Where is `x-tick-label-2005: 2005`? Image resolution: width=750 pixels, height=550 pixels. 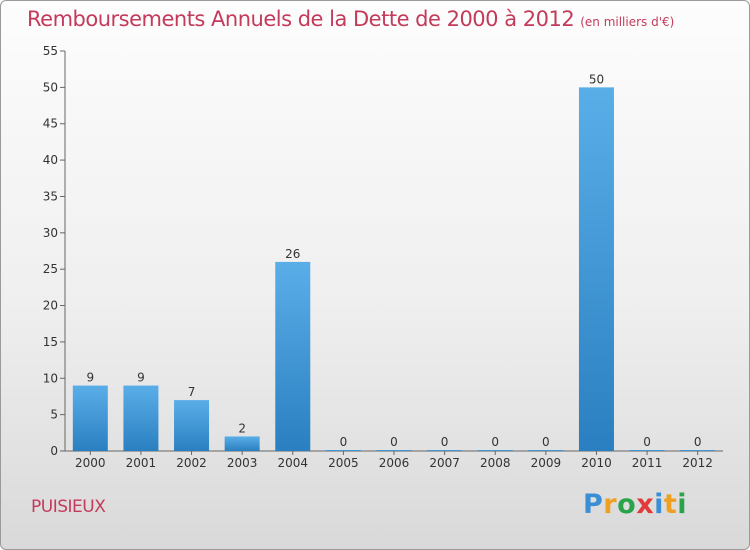 x-tick-label-2005: 2005 is located at coordinates (343, 463).